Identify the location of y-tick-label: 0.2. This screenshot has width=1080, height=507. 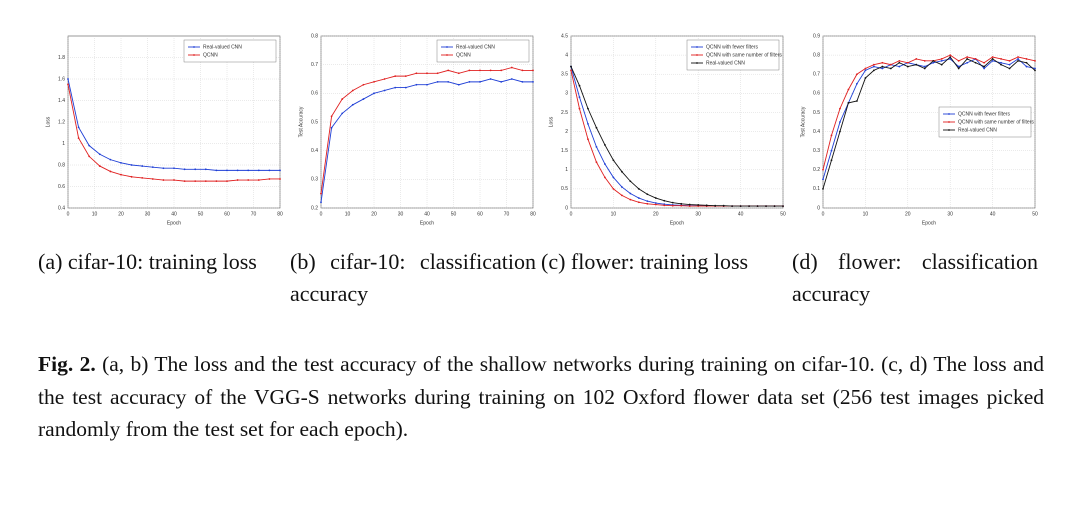
(816, 170).